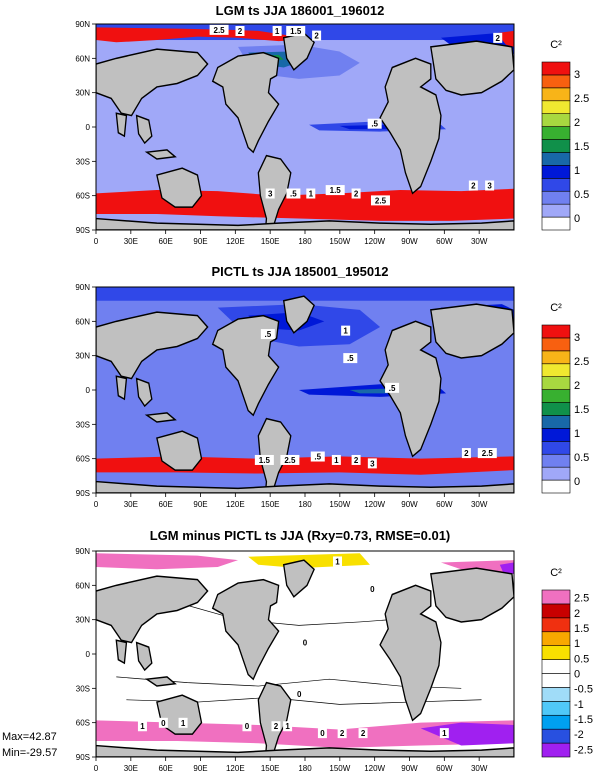  Describe the element at coordinates (577, 482) in the screenshot. I see `colorbar-tick-label: 0` at that location.